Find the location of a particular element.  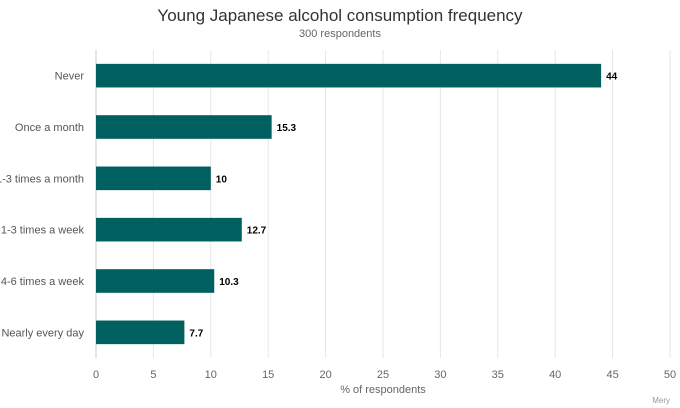

x-tick-label: 35 is located at coordinates (498, 375).